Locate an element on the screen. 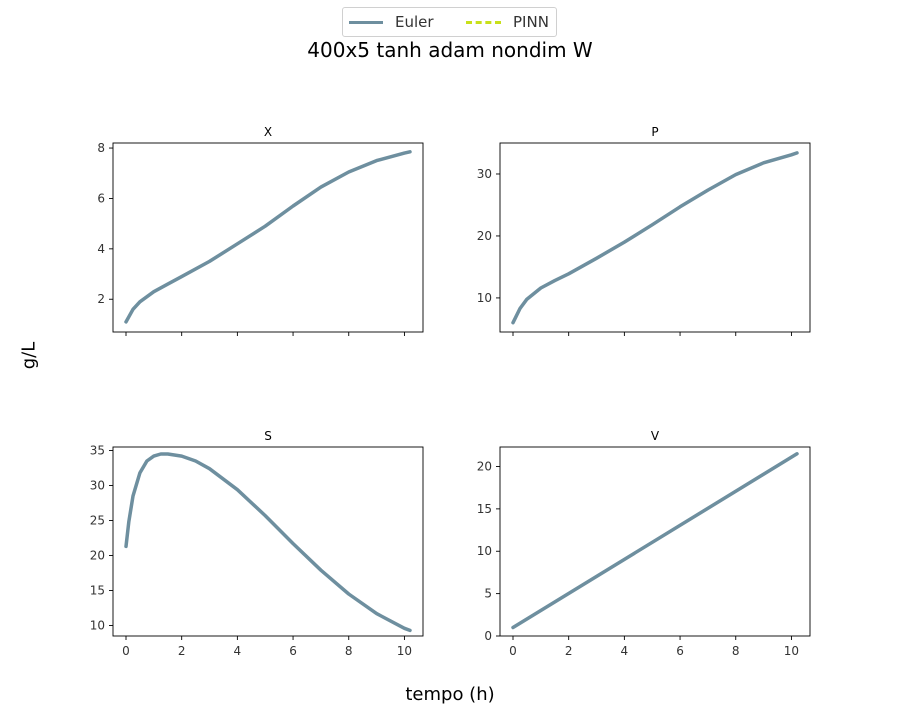  y-tick-label-v-0: 0 is located at coordinates (488, 636).